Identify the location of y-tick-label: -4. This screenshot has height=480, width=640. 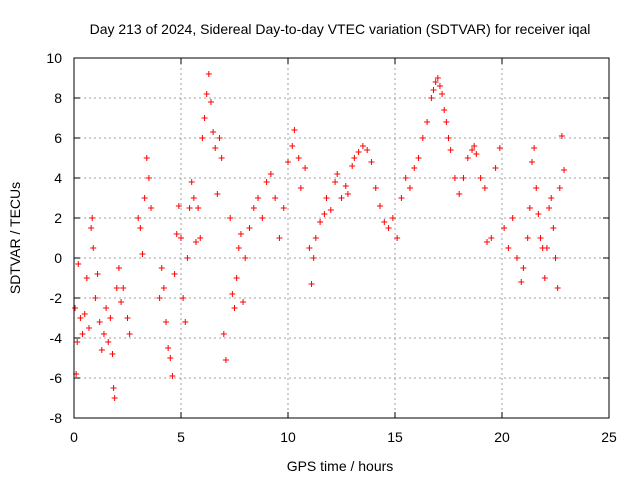
(56, 338).